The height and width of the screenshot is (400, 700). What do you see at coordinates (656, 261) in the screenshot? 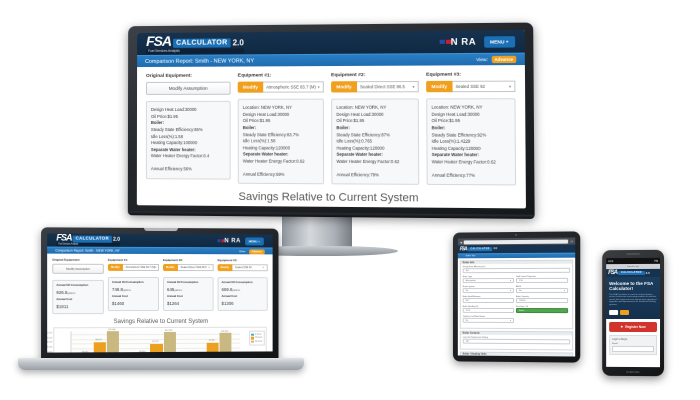
I see `status-meridiem: PM` at bounding box center [656, 261].